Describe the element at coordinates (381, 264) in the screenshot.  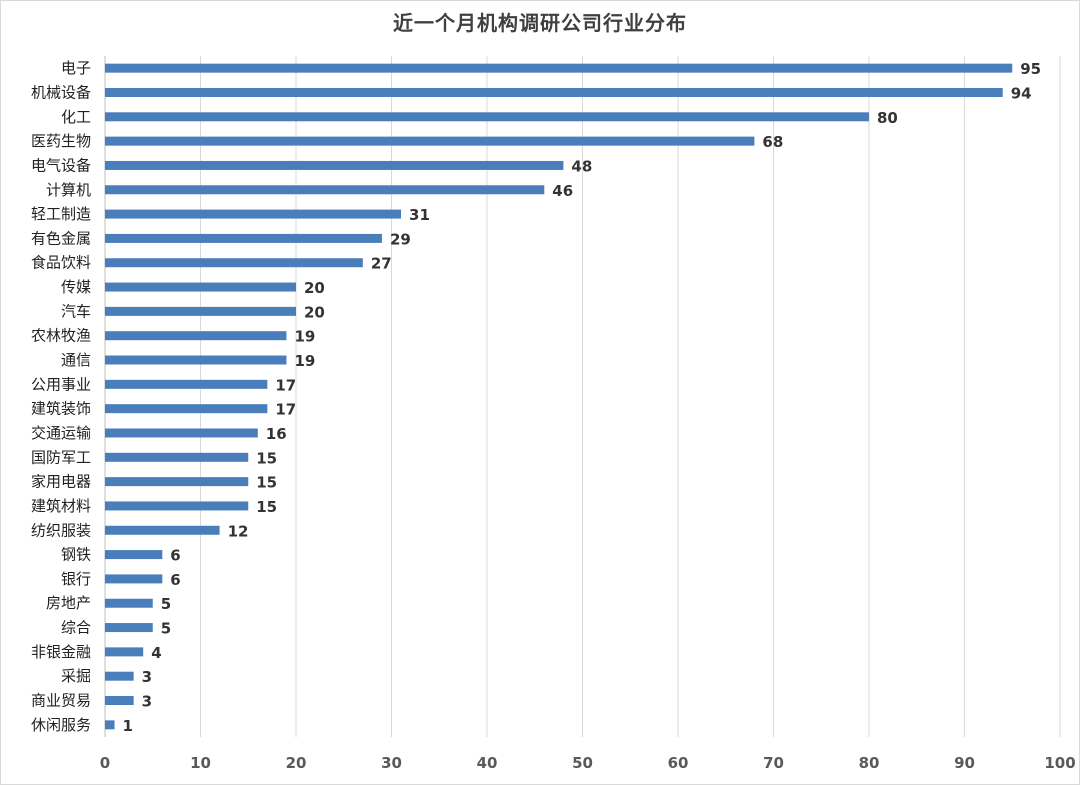
I see `data-label: 27` at that location.